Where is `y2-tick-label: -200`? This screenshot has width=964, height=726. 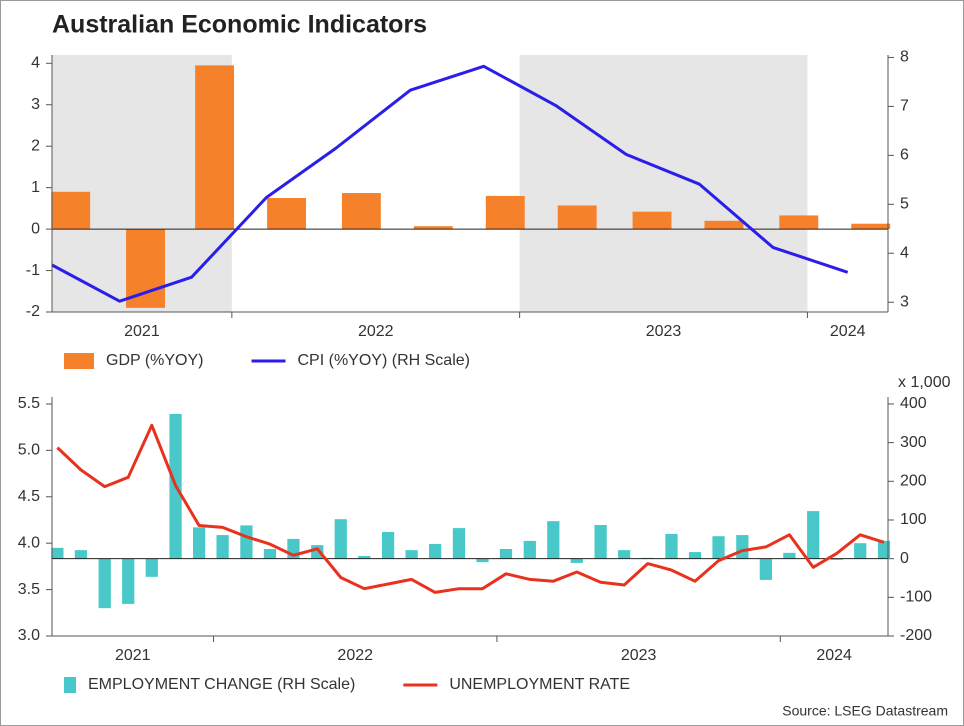
y2-tick-label: -200 is located at coordinates (916, 635).